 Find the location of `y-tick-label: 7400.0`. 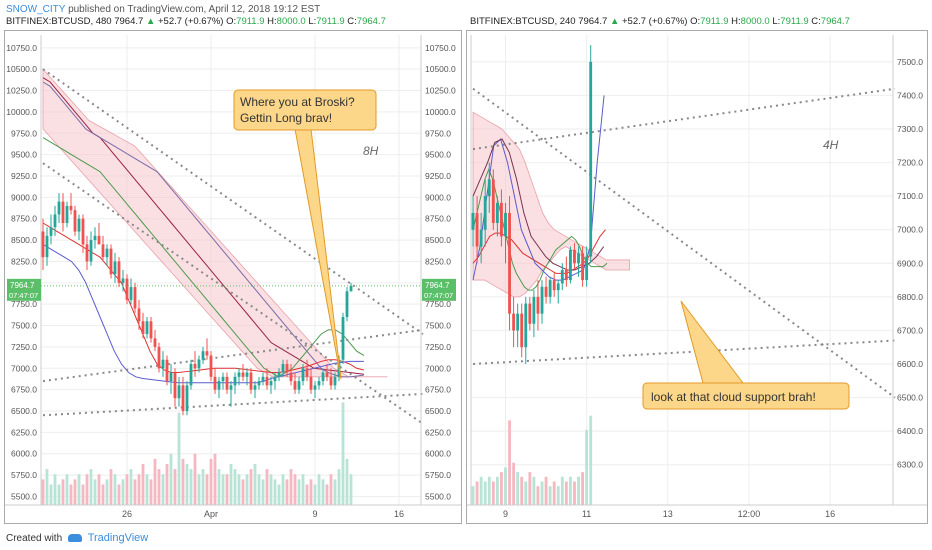

y-tick-label: 7400.0 is located at coordinates (910, 95).